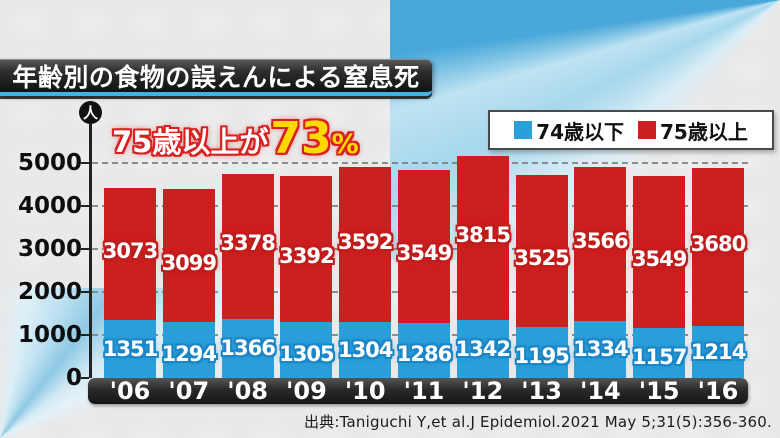 Image resolution: width=780 pixels, height=438 pixels. Describe the element at coordinates (420, 163) in the screenshot. I see `gridline` at that location.